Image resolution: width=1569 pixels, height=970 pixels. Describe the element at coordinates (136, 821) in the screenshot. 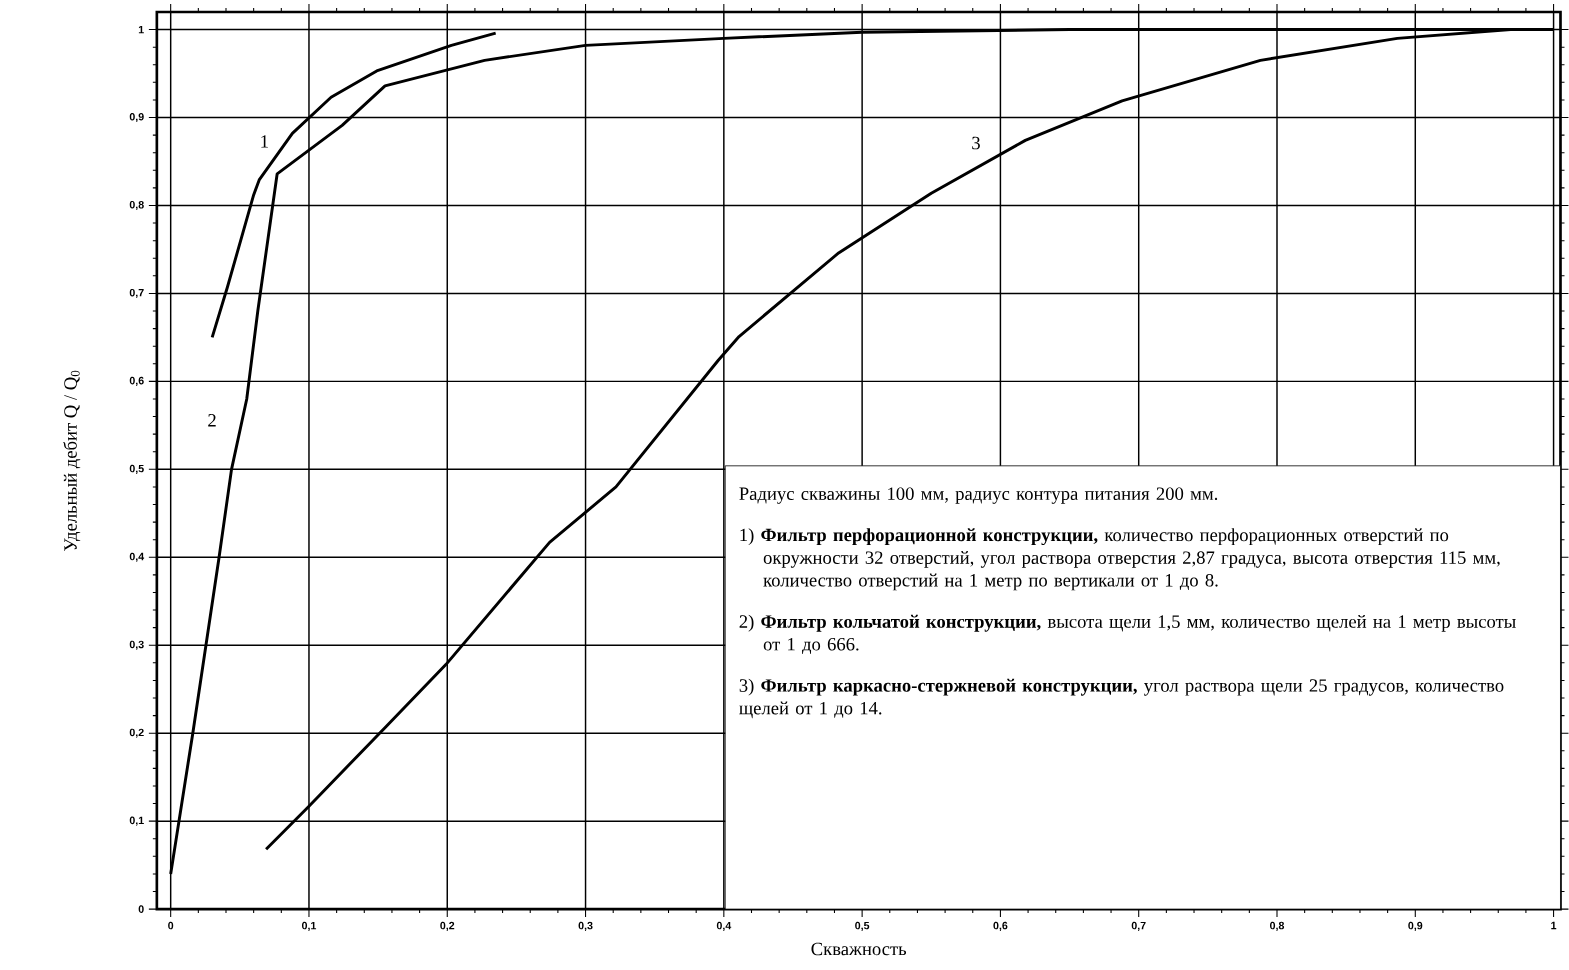

I see `y-tick-label: 0,1` at that location.